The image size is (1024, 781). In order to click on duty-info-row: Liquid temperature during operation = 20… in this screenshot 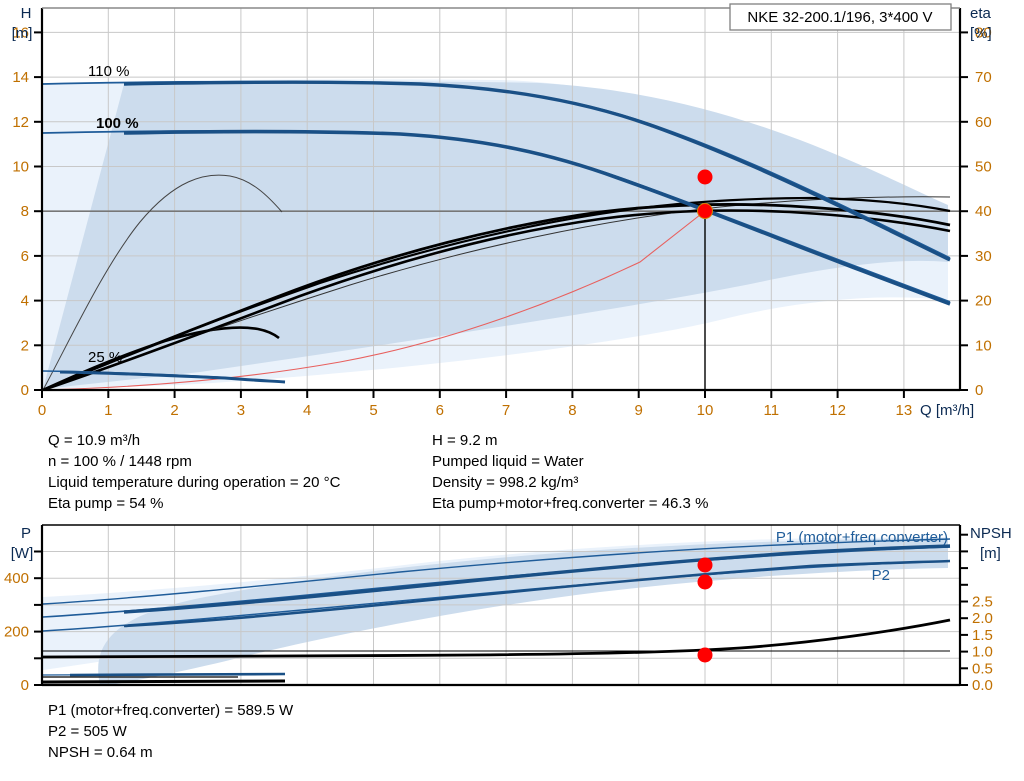, I will do `click(194, 482)`.